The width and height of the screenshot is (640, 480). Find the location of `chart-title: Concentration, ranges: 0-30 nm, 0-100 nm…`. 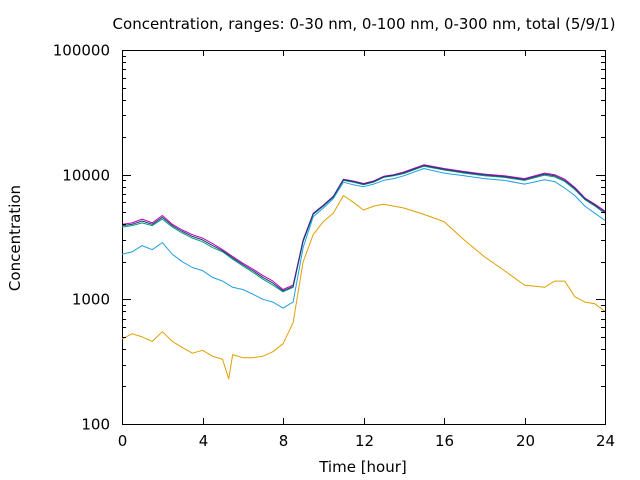

chart-title: Concentration, ranges: 0-30 nm, 0-100 nm… is located at coordinates (364, 24).